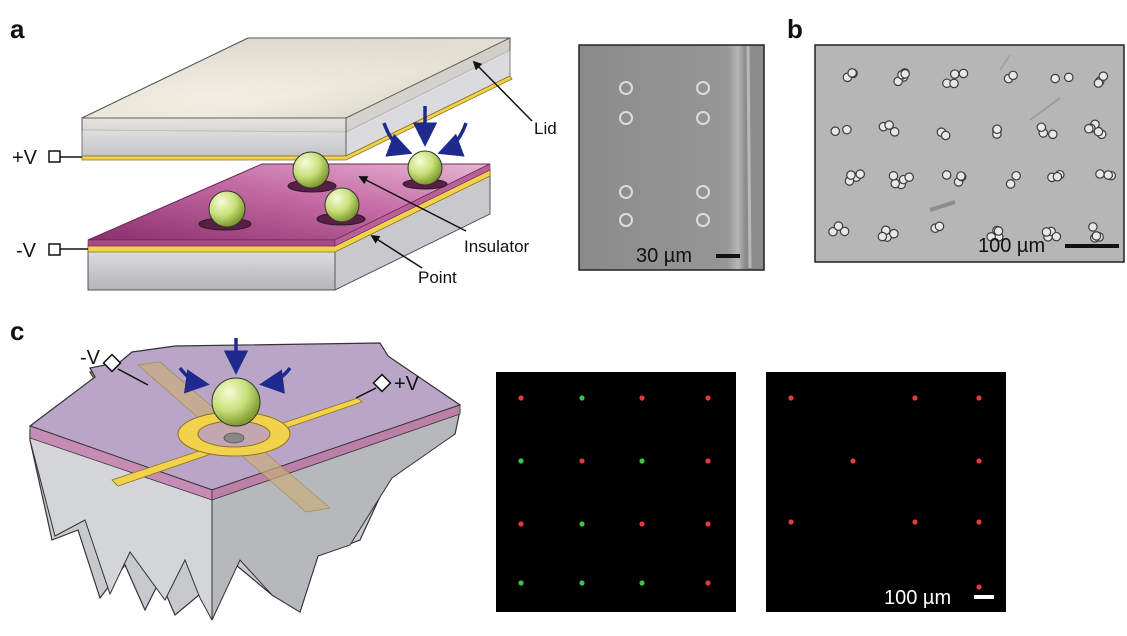  What do you see at coordinates (297, 99) in the screenshot?
I see `lid-plate` at bounding box center [297, 99].